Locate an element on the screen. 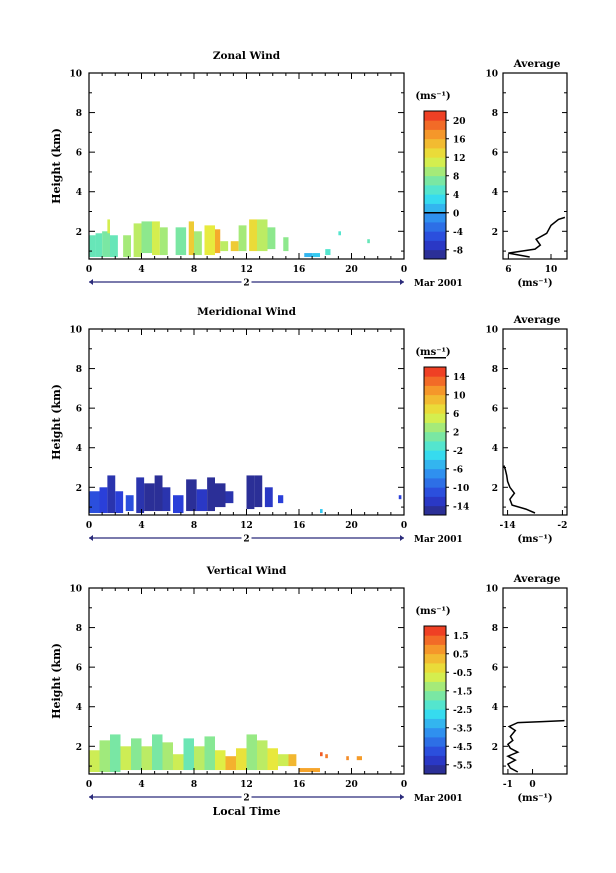 The width and height of the screenshot is (616, 873). date-mark: 2 is located at coordinates (246, 540).